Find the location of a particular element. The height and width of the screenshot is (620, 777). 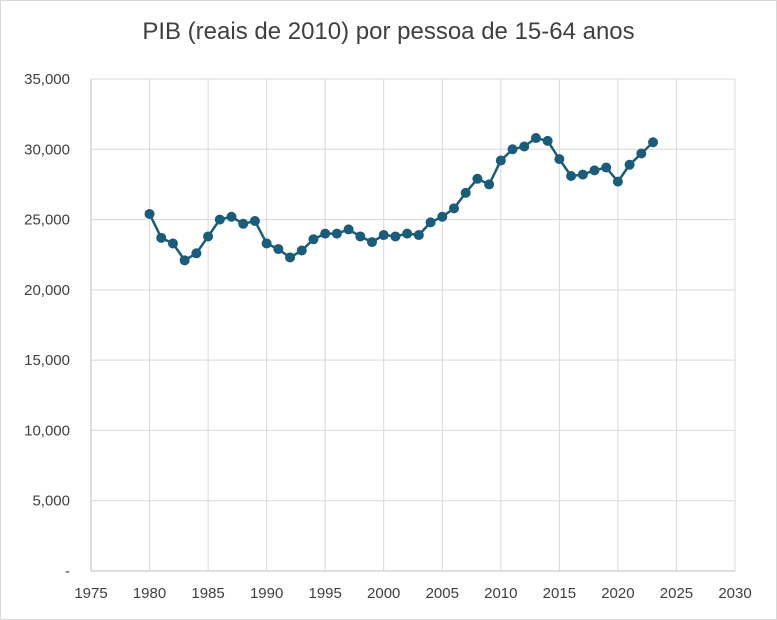

y-tick-label: 25,000 is located at coordinates (47, 220).